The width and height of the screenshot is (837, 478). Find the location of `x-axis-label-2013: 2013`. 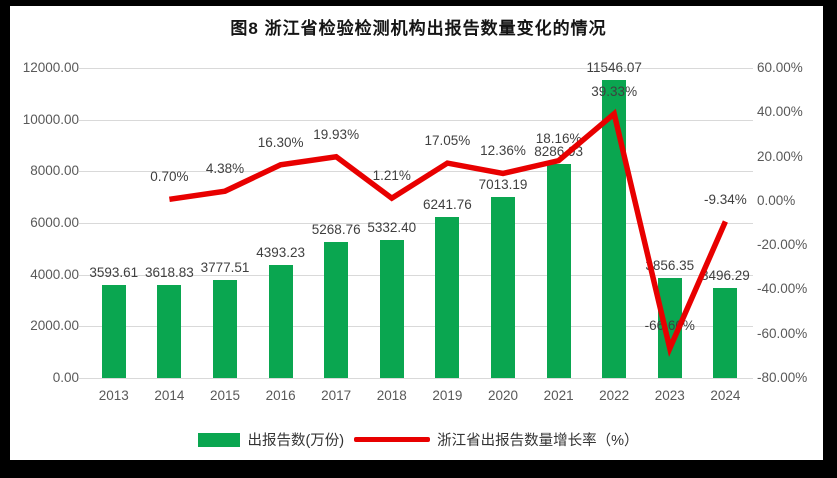

x-axis-label-2013: 2013 is located at coordinates (113, 395).